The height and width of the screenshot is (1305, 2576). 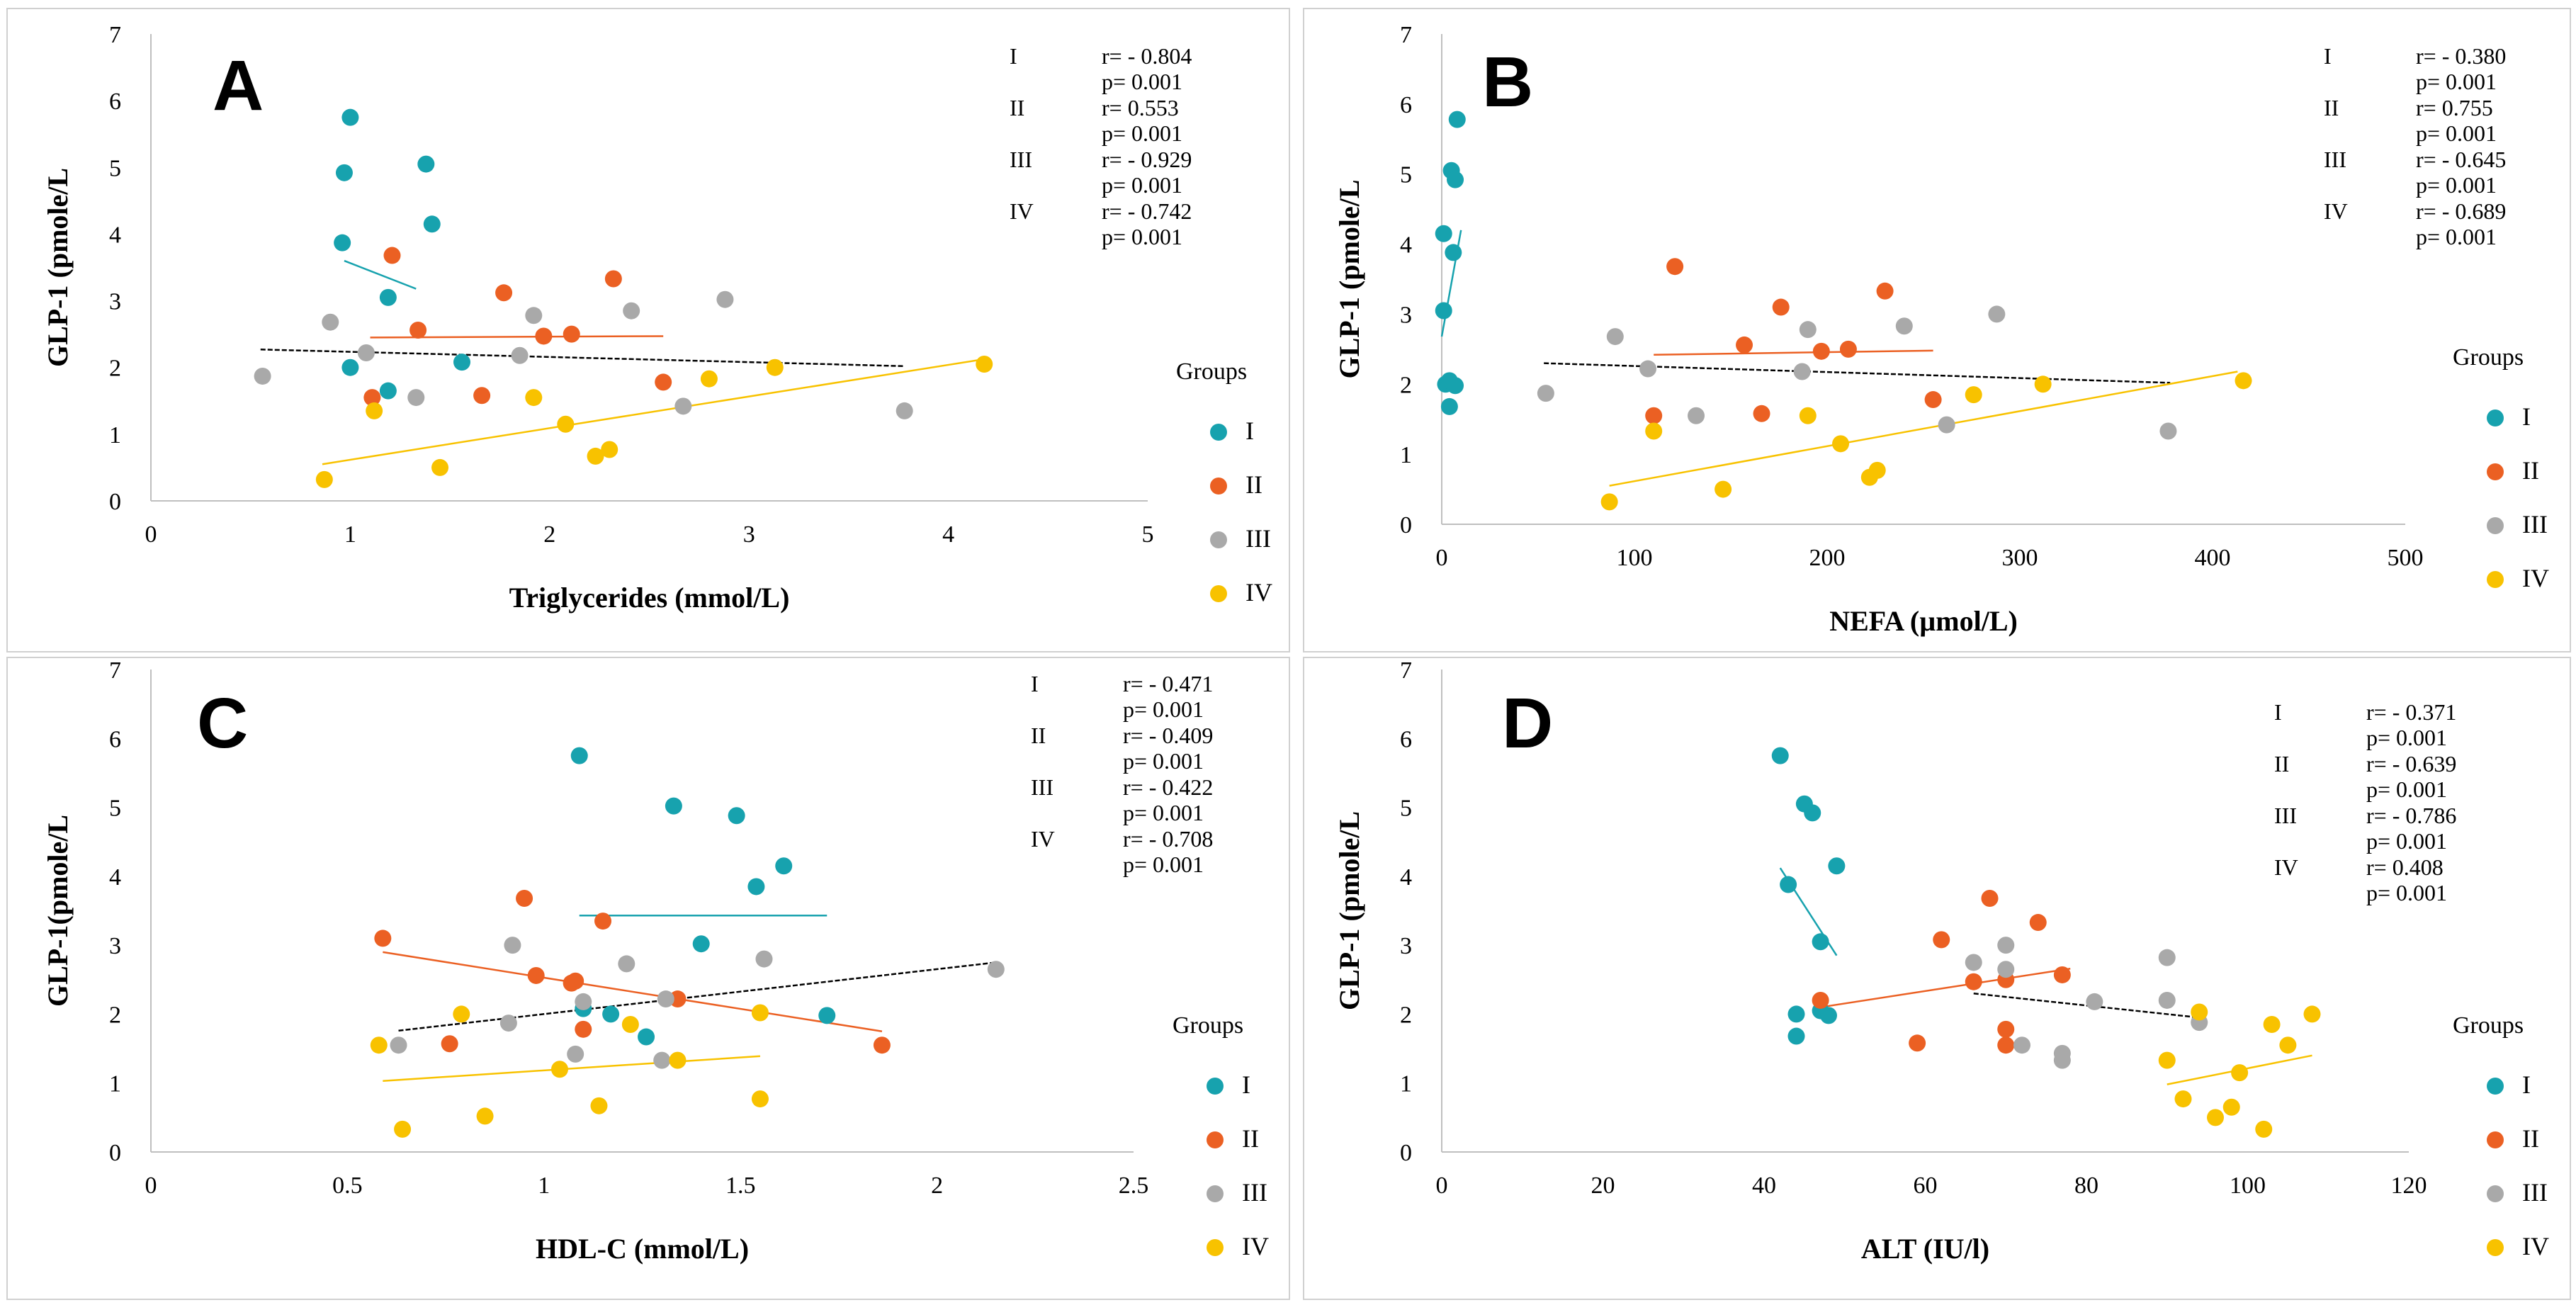 I want to click on legend-title: Groups, so click(x=1208, y=1025).